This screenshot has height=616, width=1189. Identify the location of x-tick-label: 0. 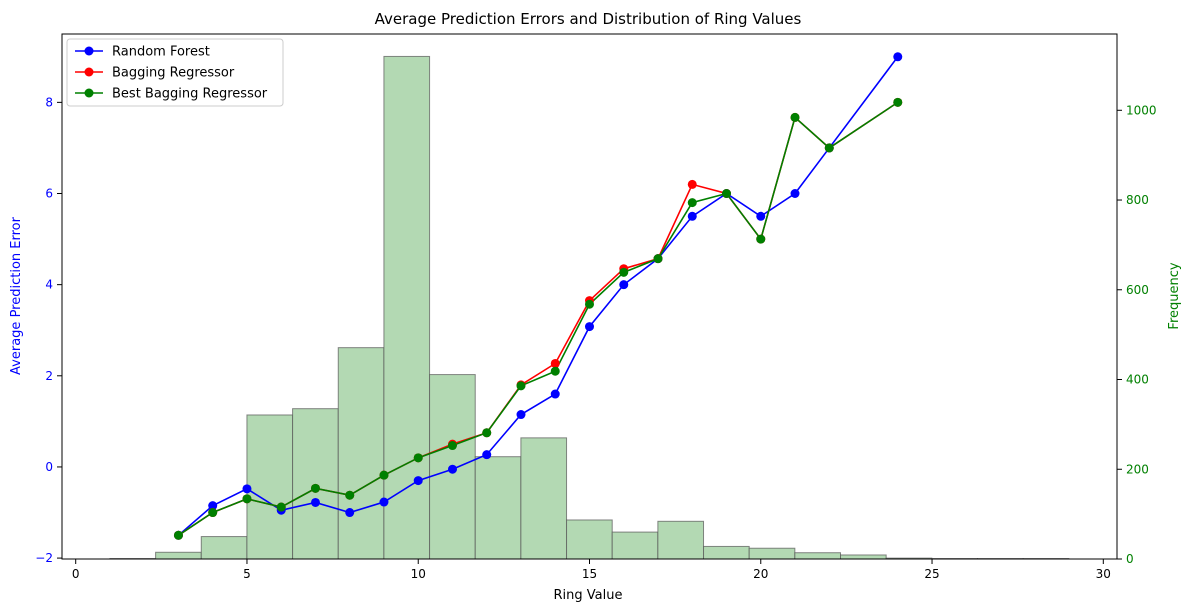
(76, 574).